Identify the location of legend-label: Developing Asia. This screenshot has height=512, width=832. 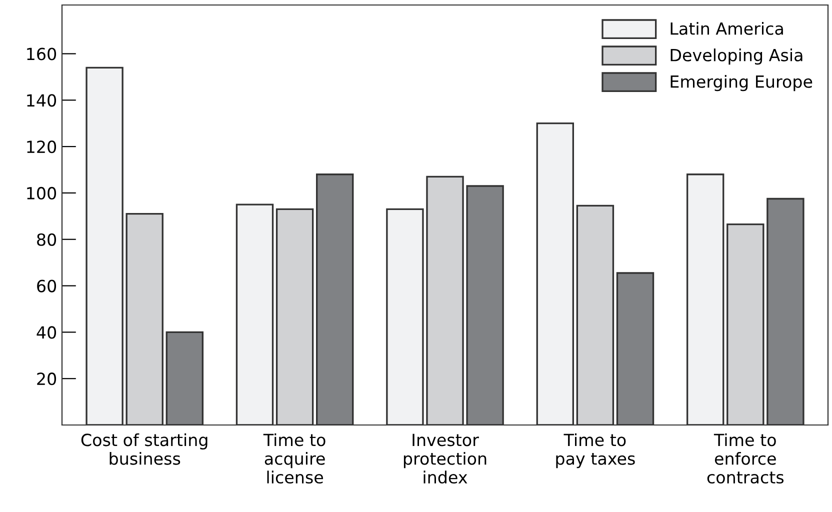
(736, 56).